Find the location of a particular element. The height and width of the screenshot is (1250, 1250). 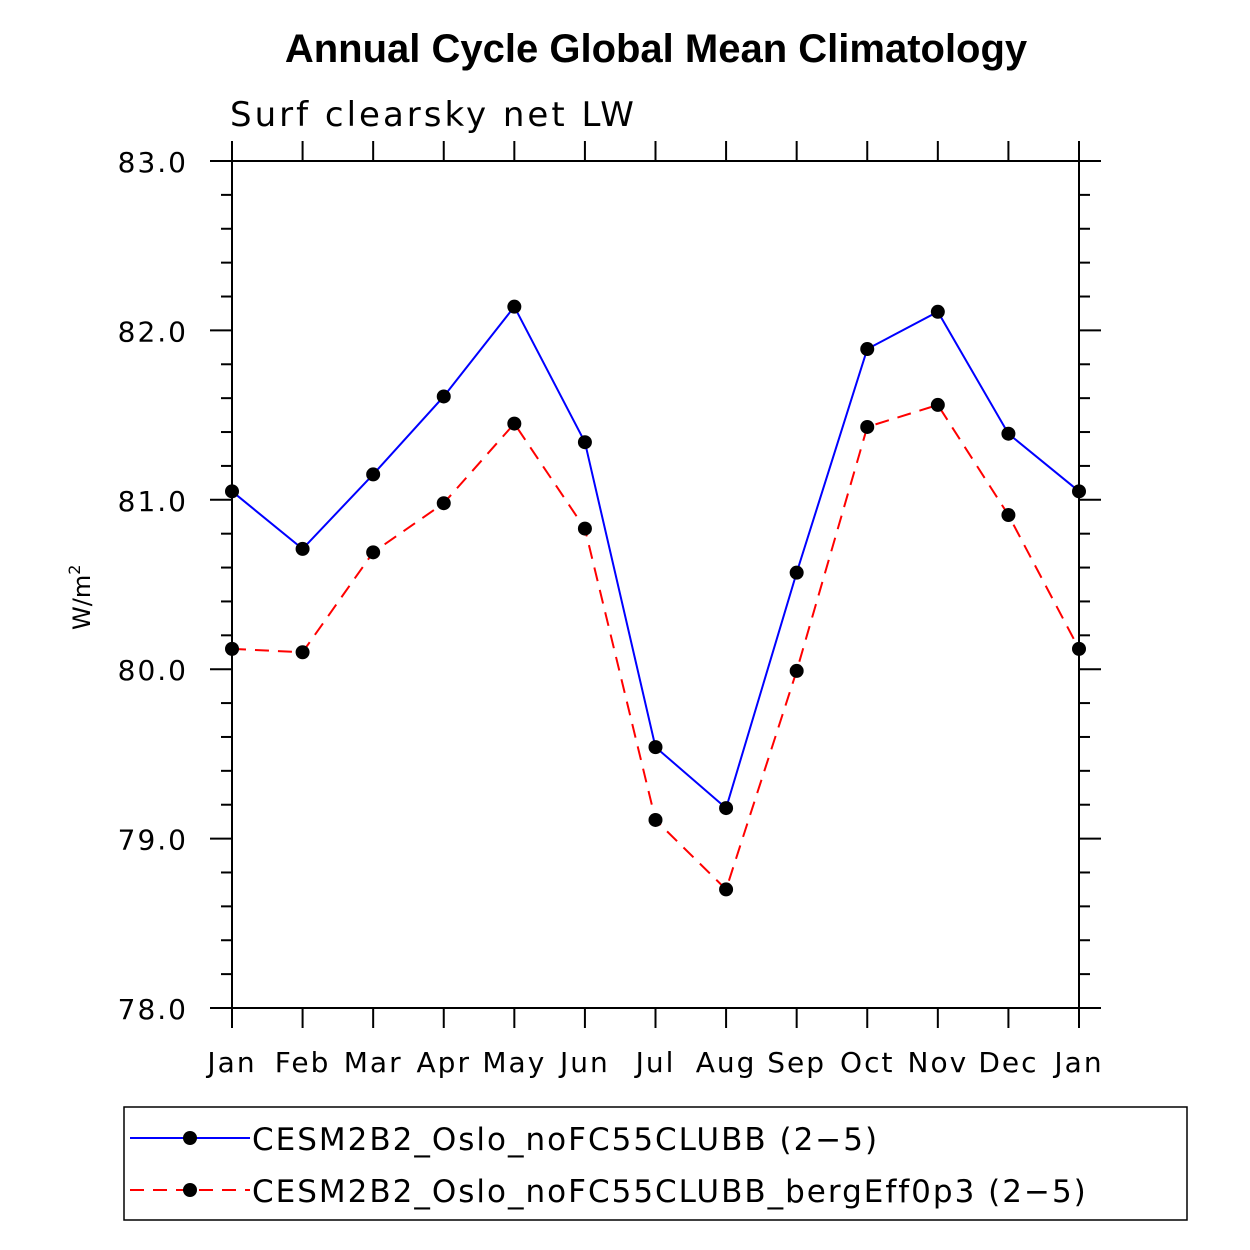

legend-label-1: CESM2B2_Oslo_noFC55CLUBB (2−5) is located at coordinates (565, 1140).